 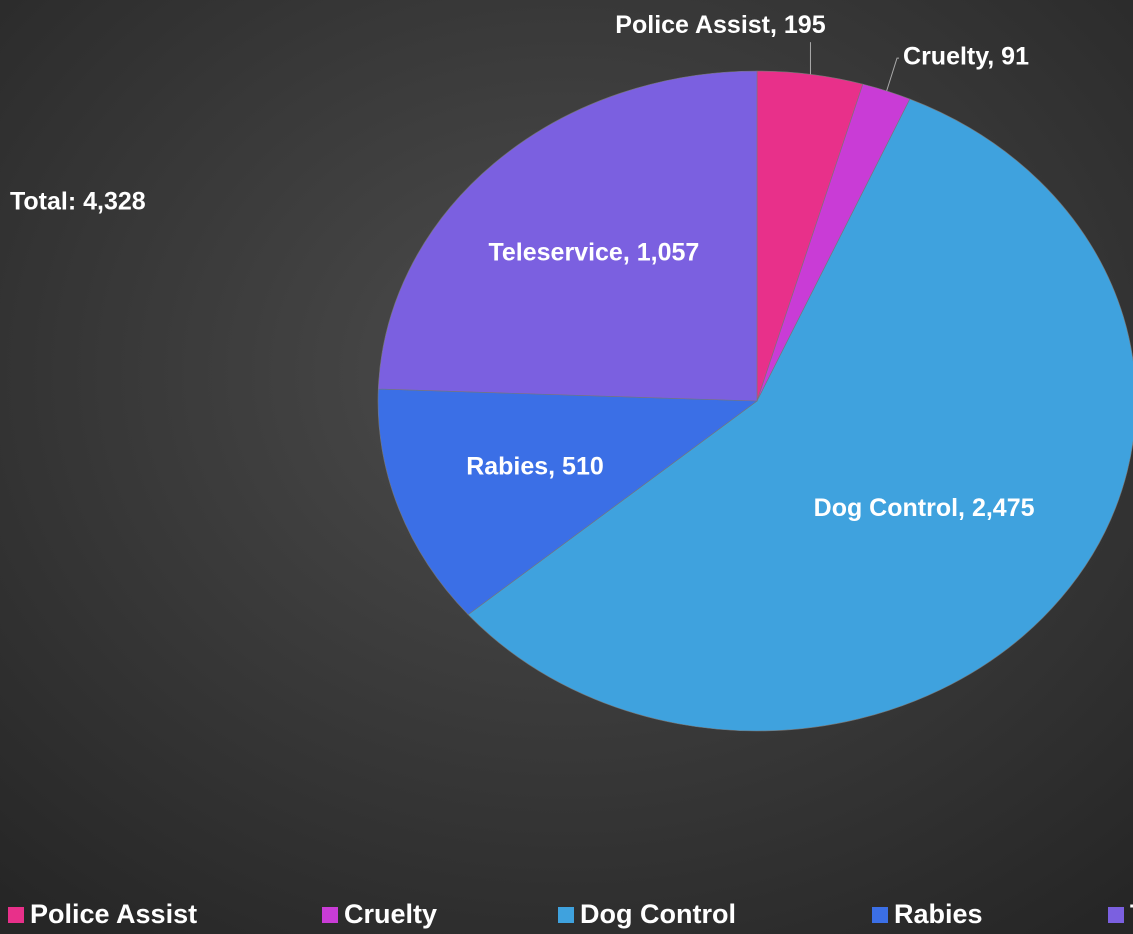 I want to click on total-annotation: Total: 4,328, so click(x=78, y=202).